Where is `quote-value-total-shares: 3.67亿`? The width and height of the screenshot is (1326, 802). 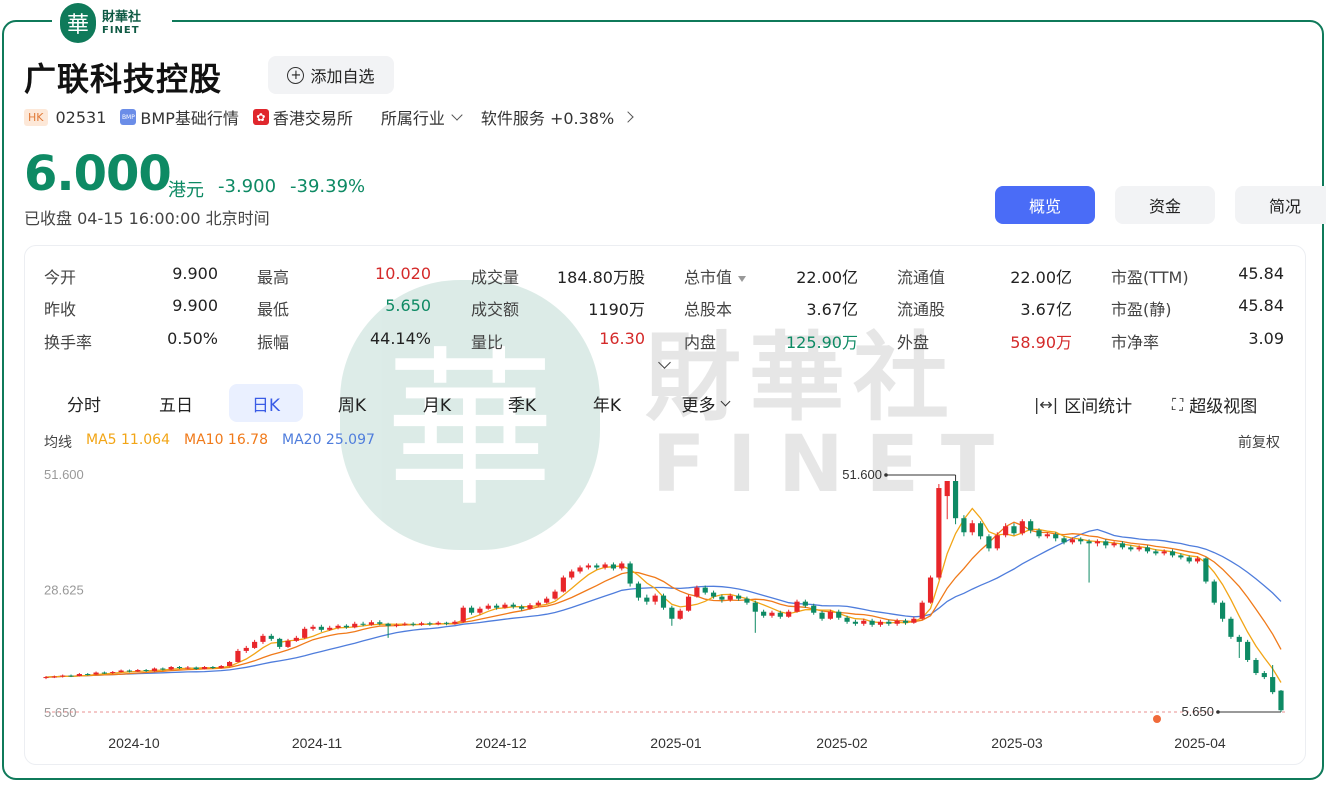
quote-value-total-shares: 3.67亿 is located at coordinates (832, 309).